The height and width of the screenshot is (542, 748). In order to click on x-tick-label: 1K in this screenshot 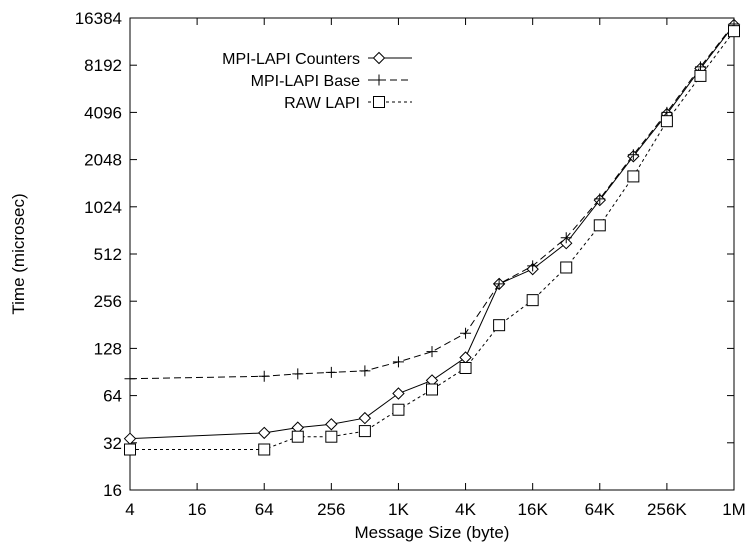, I will do `click(398, 509)`.